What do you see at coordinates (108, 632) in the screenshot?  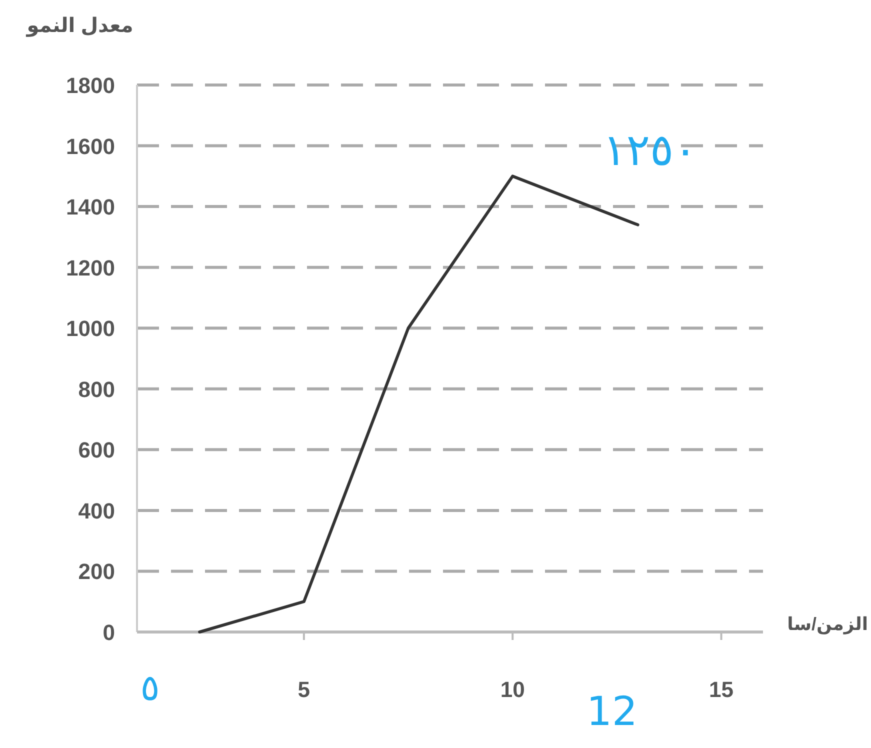 I see `y-tick-label: 0` at bounding box center [108, 632].